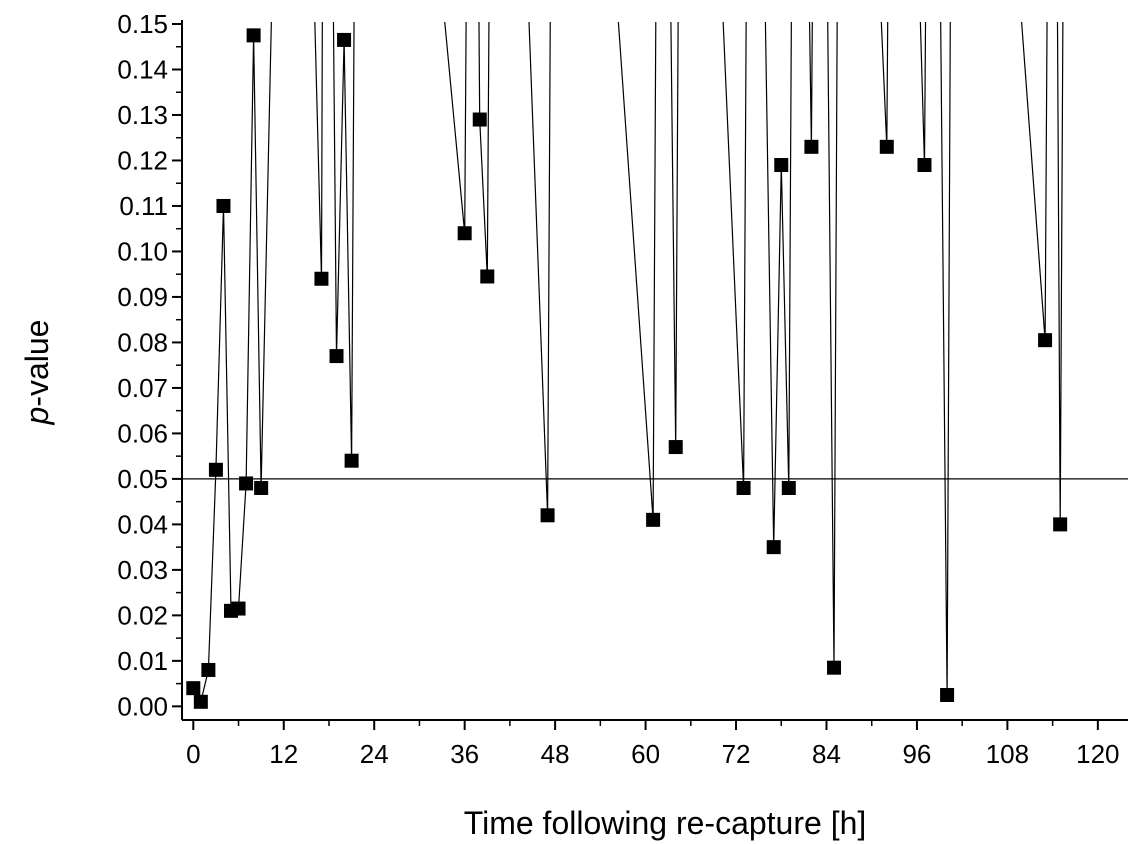 This screenshot has width=1128, height=844. I want to click on y-tick-label: 0.12, so click(142, 160).